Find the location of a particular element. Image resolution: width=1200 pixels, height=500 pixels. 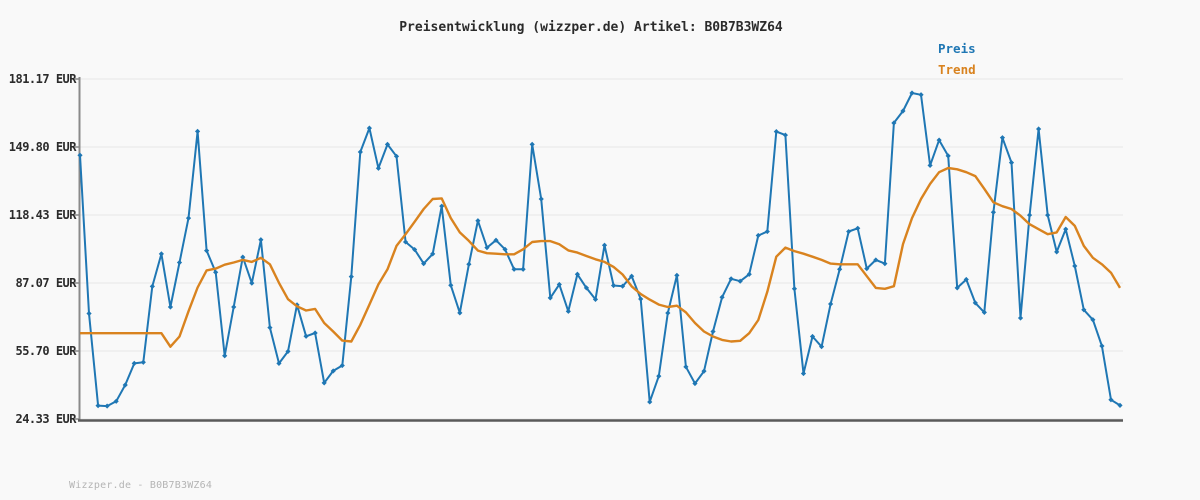

legend-label-trend: Trend is located at coordinates (957, 69).